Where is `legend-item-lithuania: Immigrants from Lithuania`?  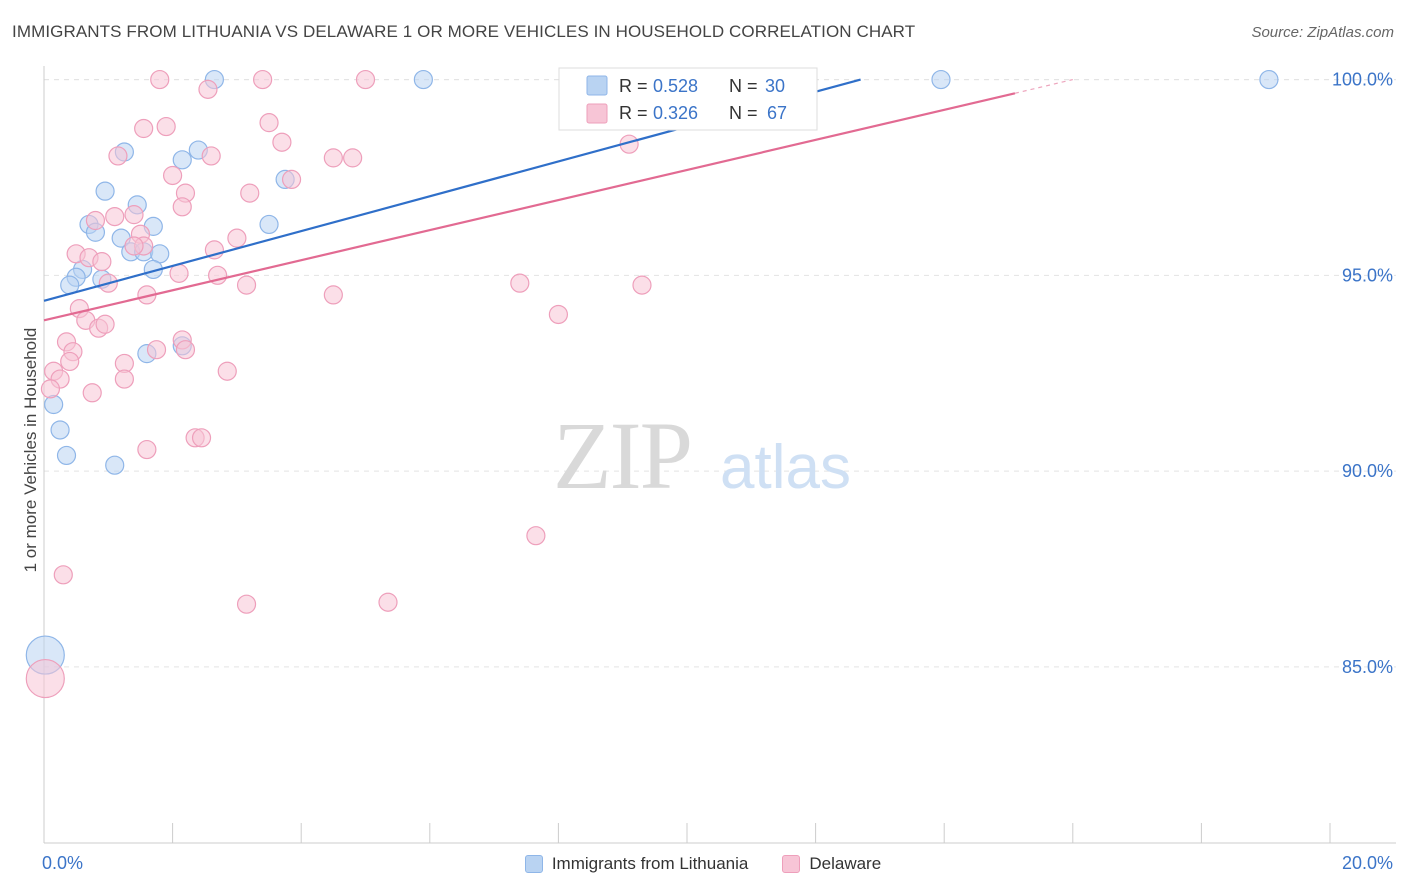
legend-item-lithuania: Immigrants from Lithuania is located at coordinates (636, 864).